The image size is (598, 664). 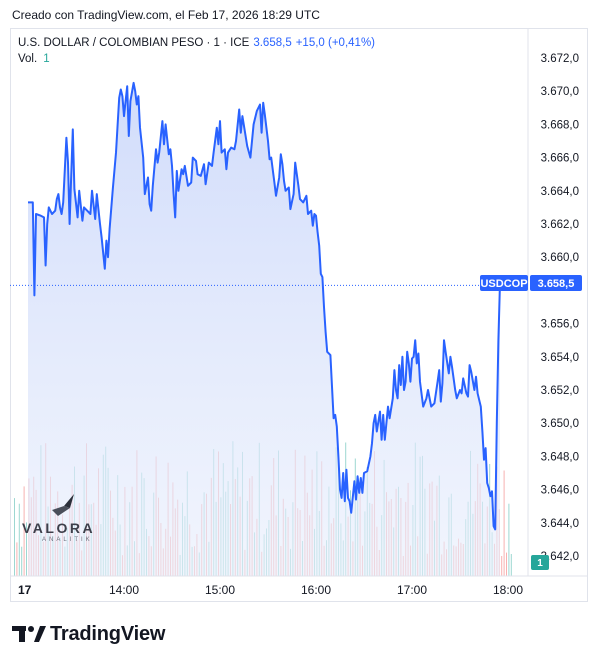 What do you see at coordinates (556, 284) in the screenshot?
I see `price-label-value: 3.658,5` at bounding box center [556, 284].